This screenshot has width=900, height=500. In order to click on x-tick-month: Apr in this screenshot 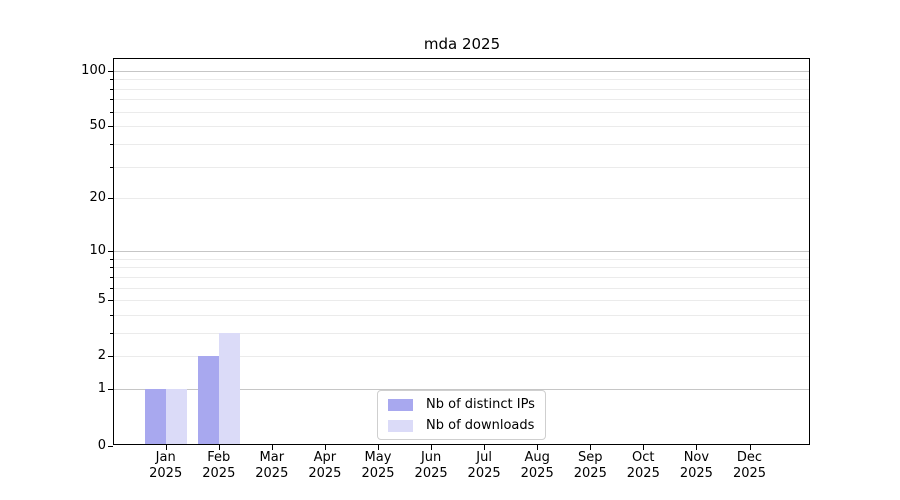, I will do `click(325, 457)`.